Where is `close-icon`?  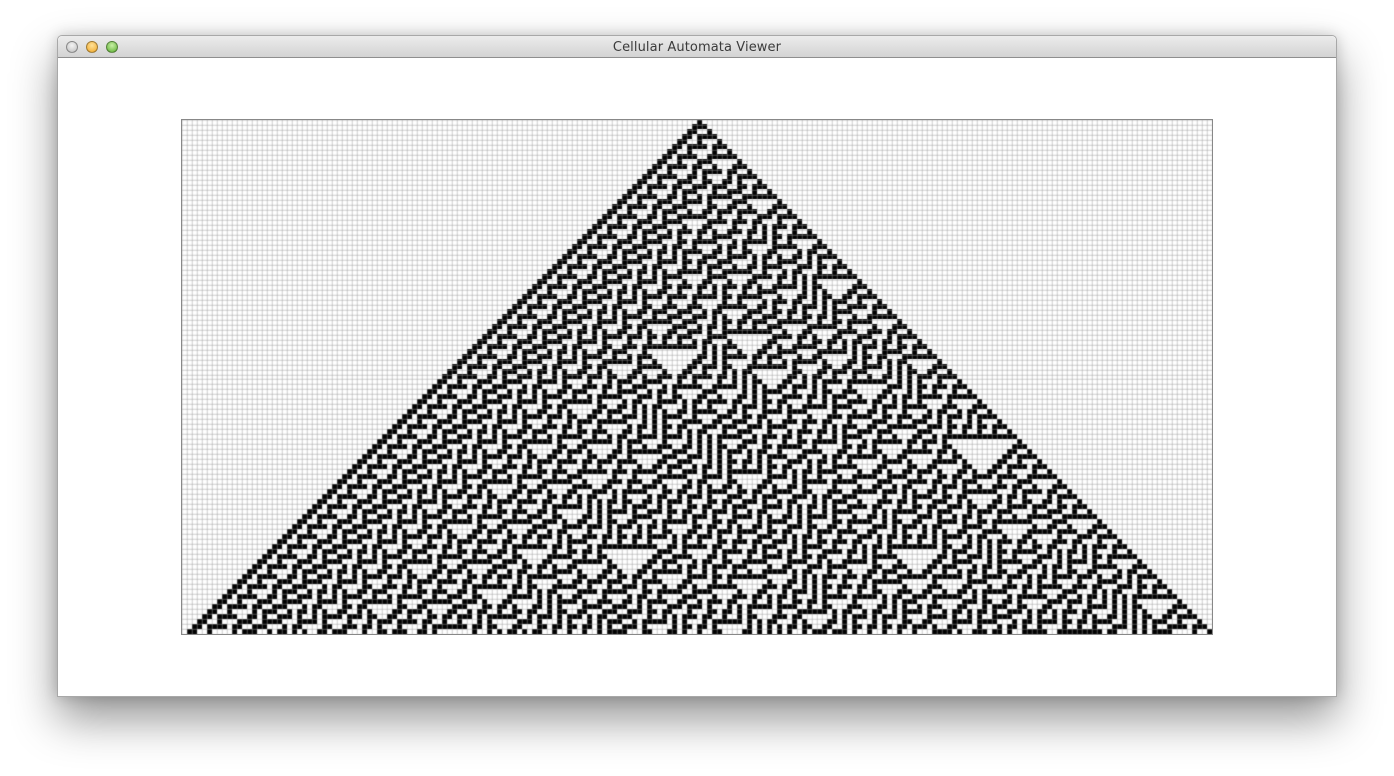
close-icon is located at coordinates (72, 47).